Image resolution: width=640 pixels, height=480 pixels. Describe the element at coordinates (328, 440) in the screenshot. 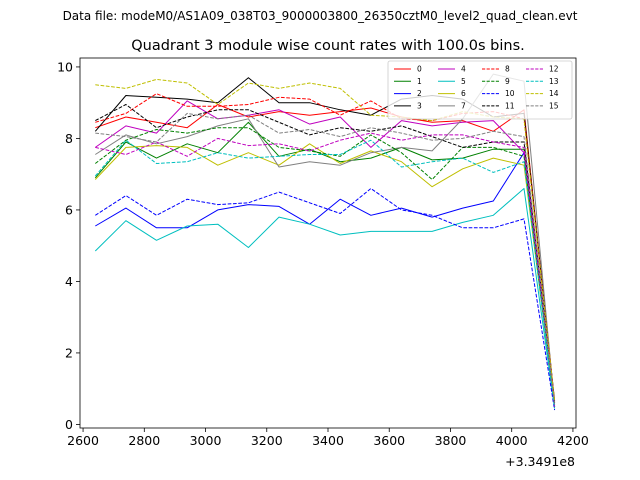

I see `x-tick-label: 3400` at that location.